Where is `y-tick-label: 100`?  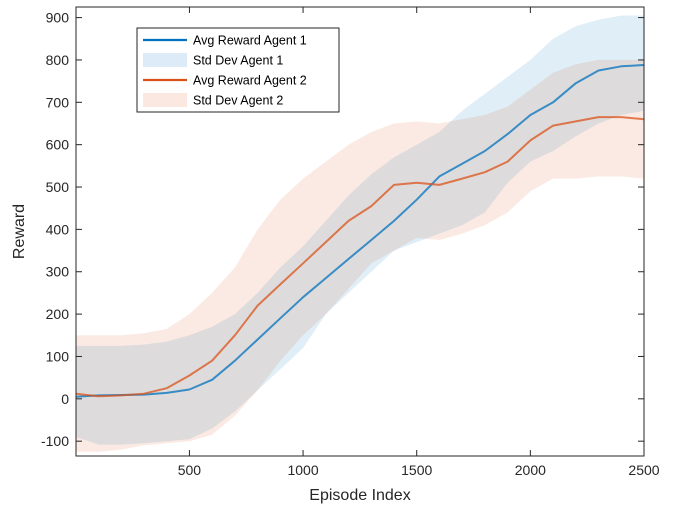 y-tick-label: 100 is located at coordinates (58, 356).